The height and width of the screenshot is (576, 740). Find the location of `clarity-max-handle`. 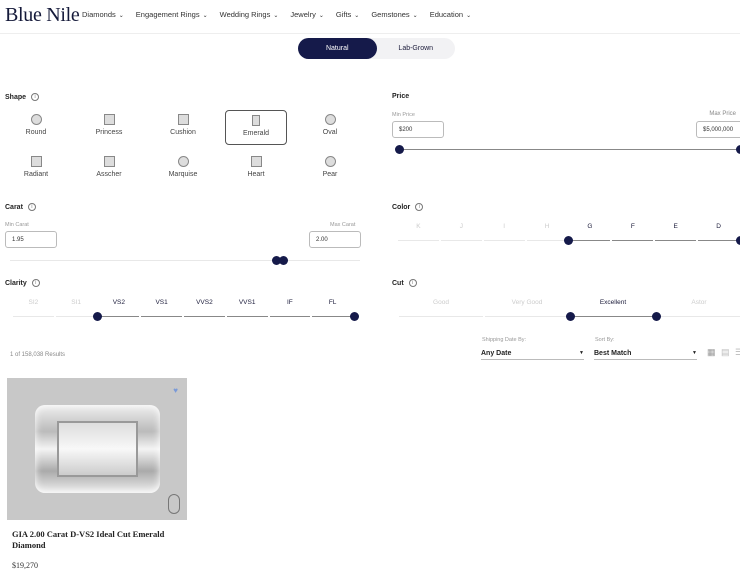

clarity-max-handle is located at coordinates (354, 316).